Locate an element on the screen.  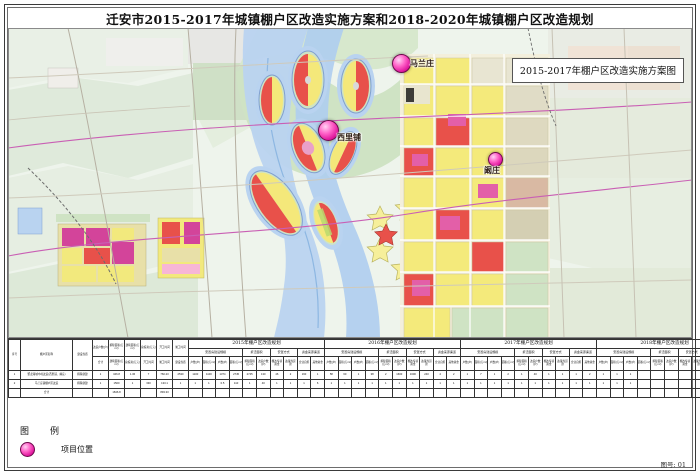
cell-value: 58 is located at coordinates (331, 375).